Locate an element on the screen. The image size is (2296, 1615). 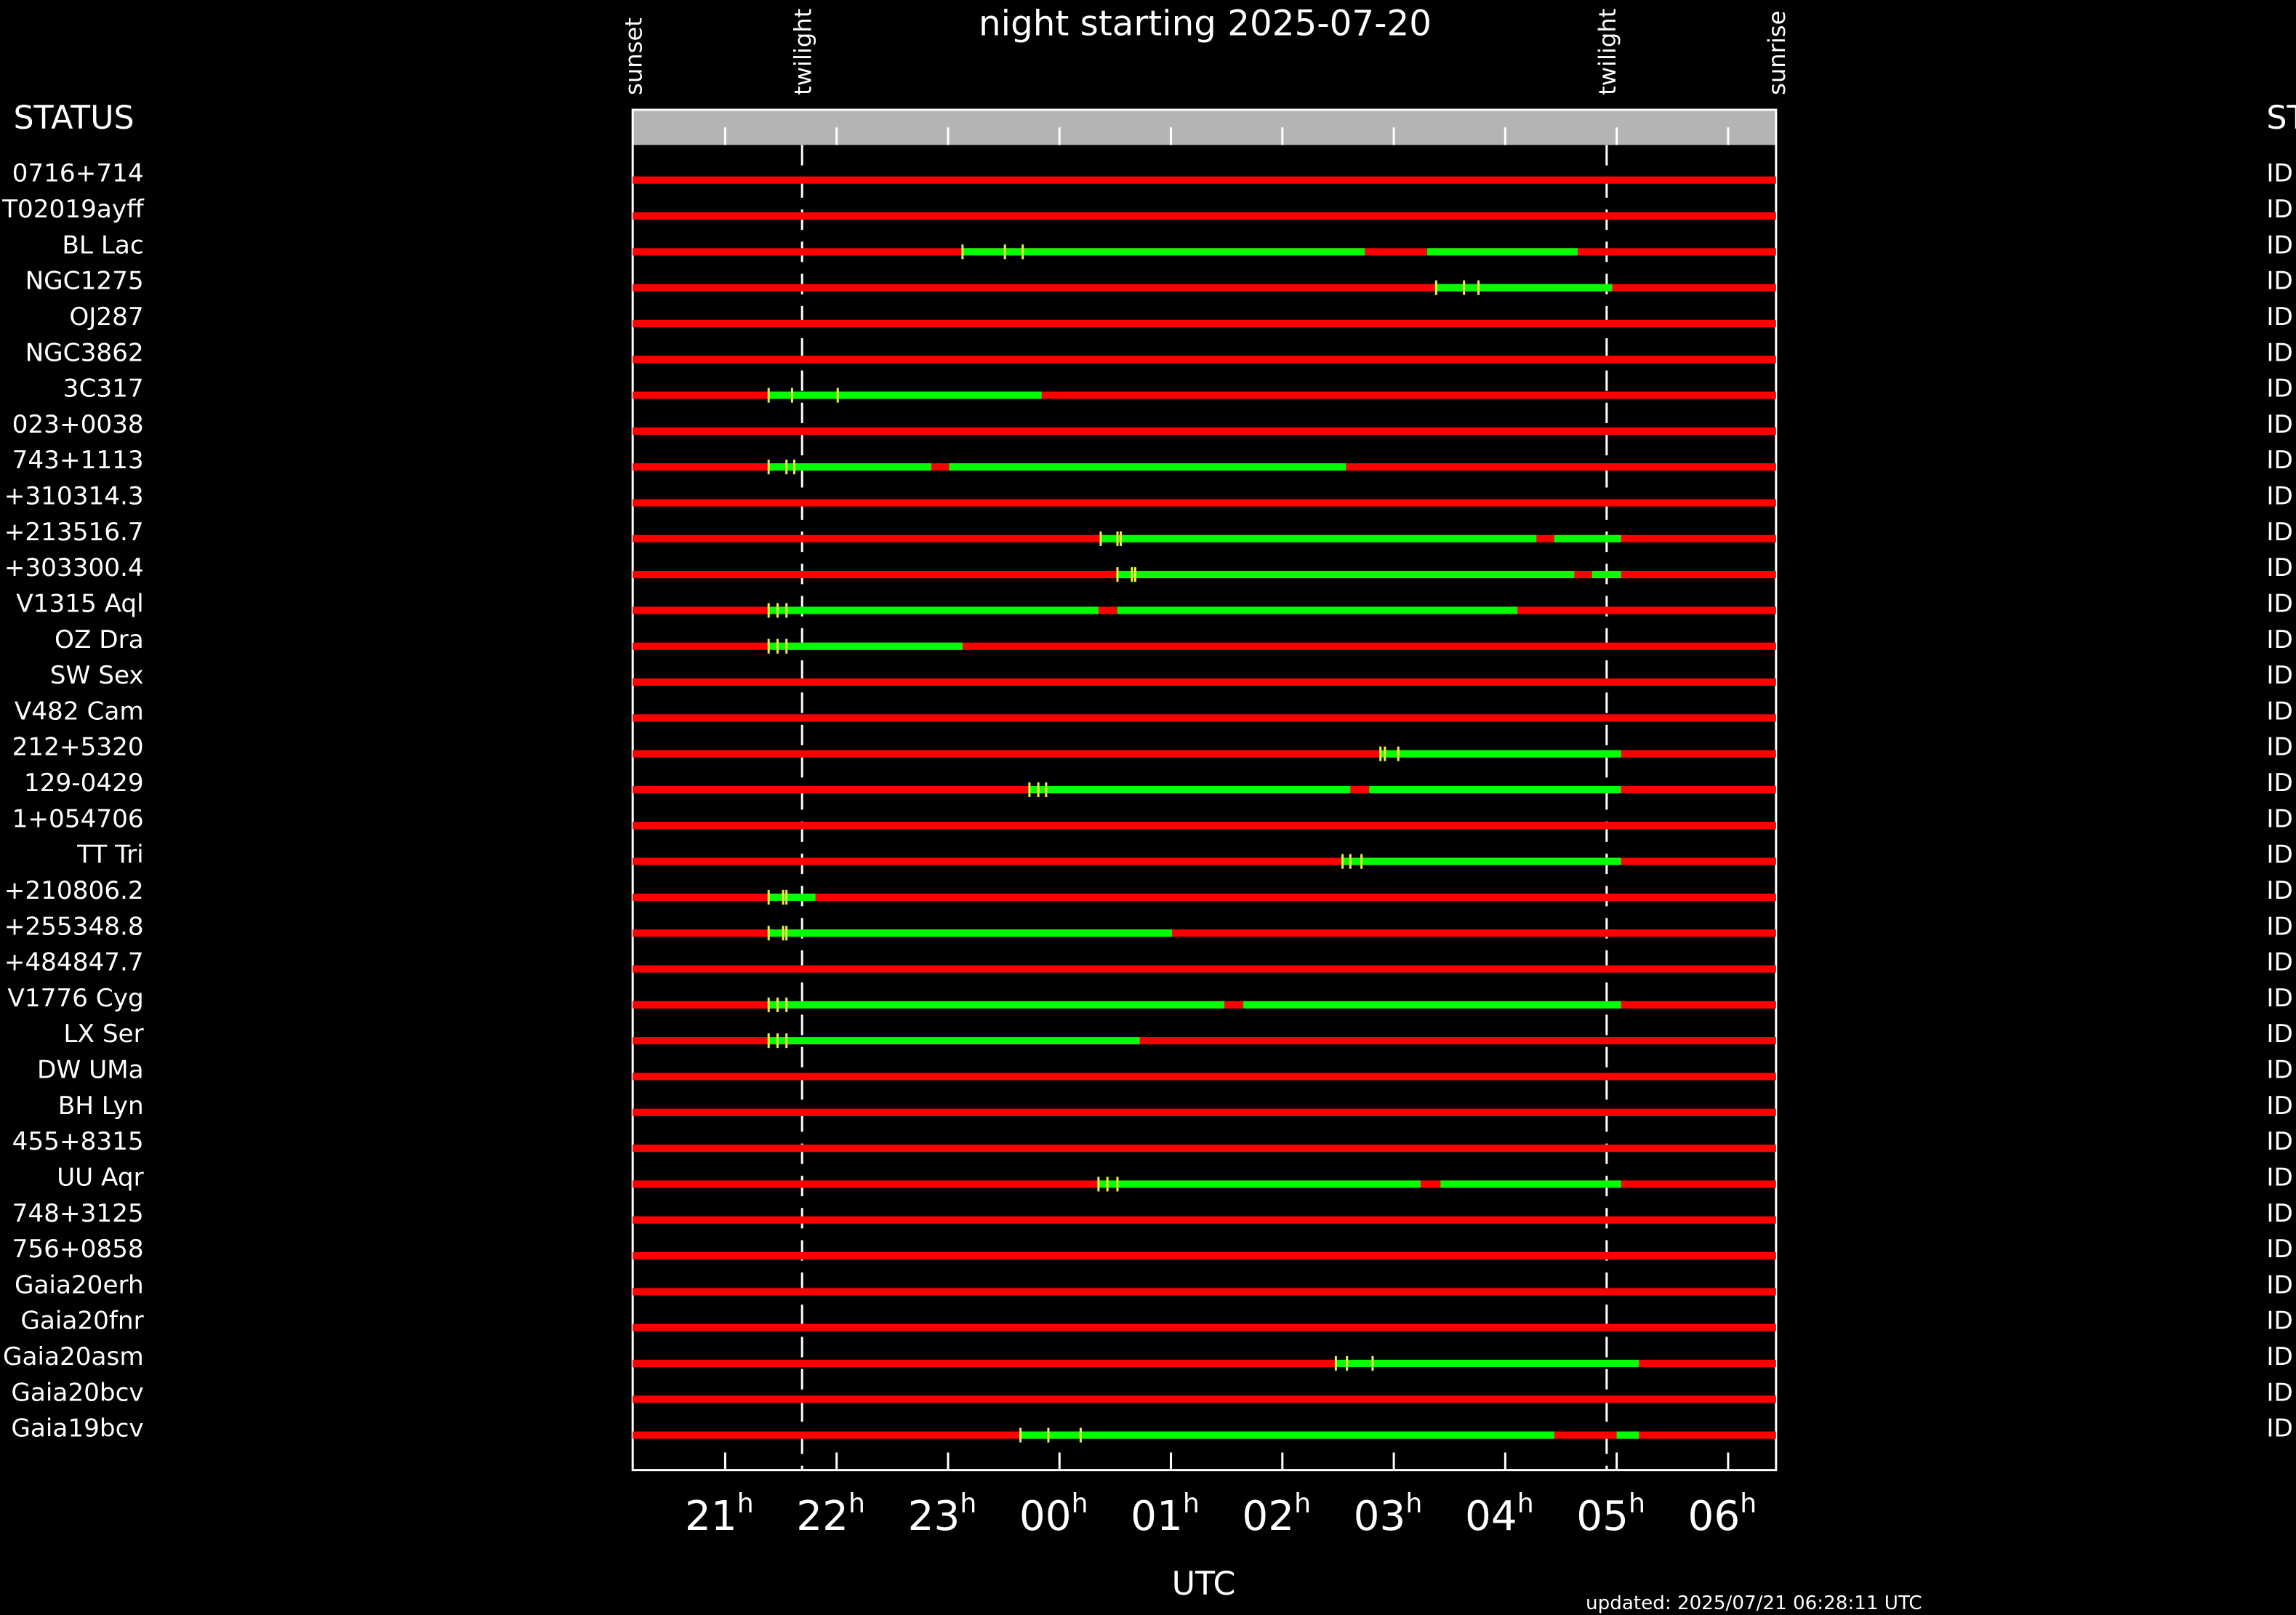
row-name: OZ Dra is located at coordinates (100, 639).